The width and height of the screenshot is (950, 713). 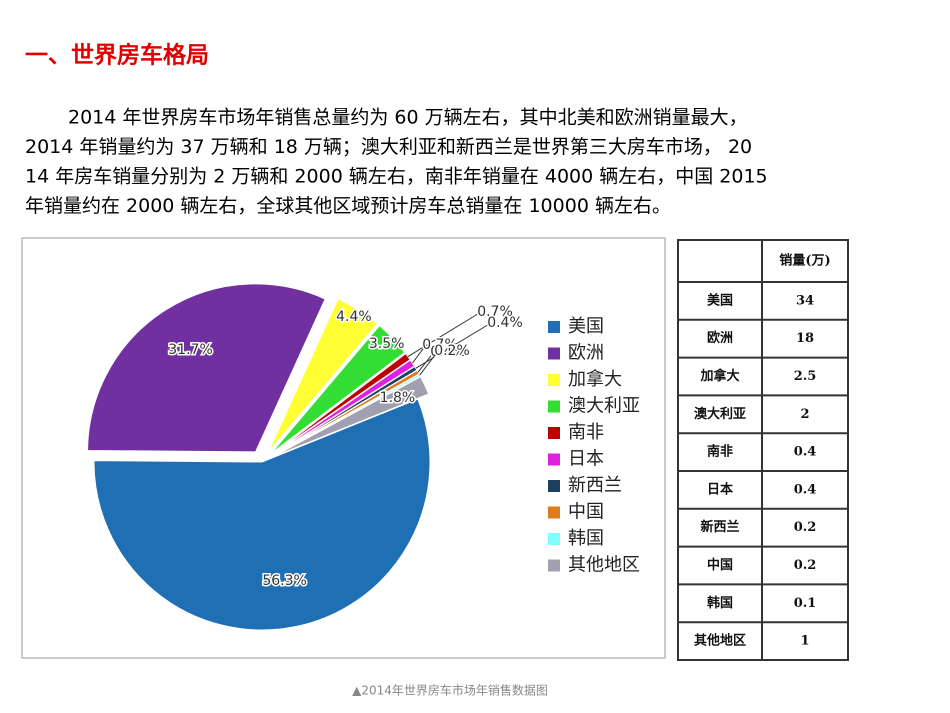 What do you see at coordinates (805, 300) in the screenshot?
I see `table-cell: 34` at bounding box center [805, 300].